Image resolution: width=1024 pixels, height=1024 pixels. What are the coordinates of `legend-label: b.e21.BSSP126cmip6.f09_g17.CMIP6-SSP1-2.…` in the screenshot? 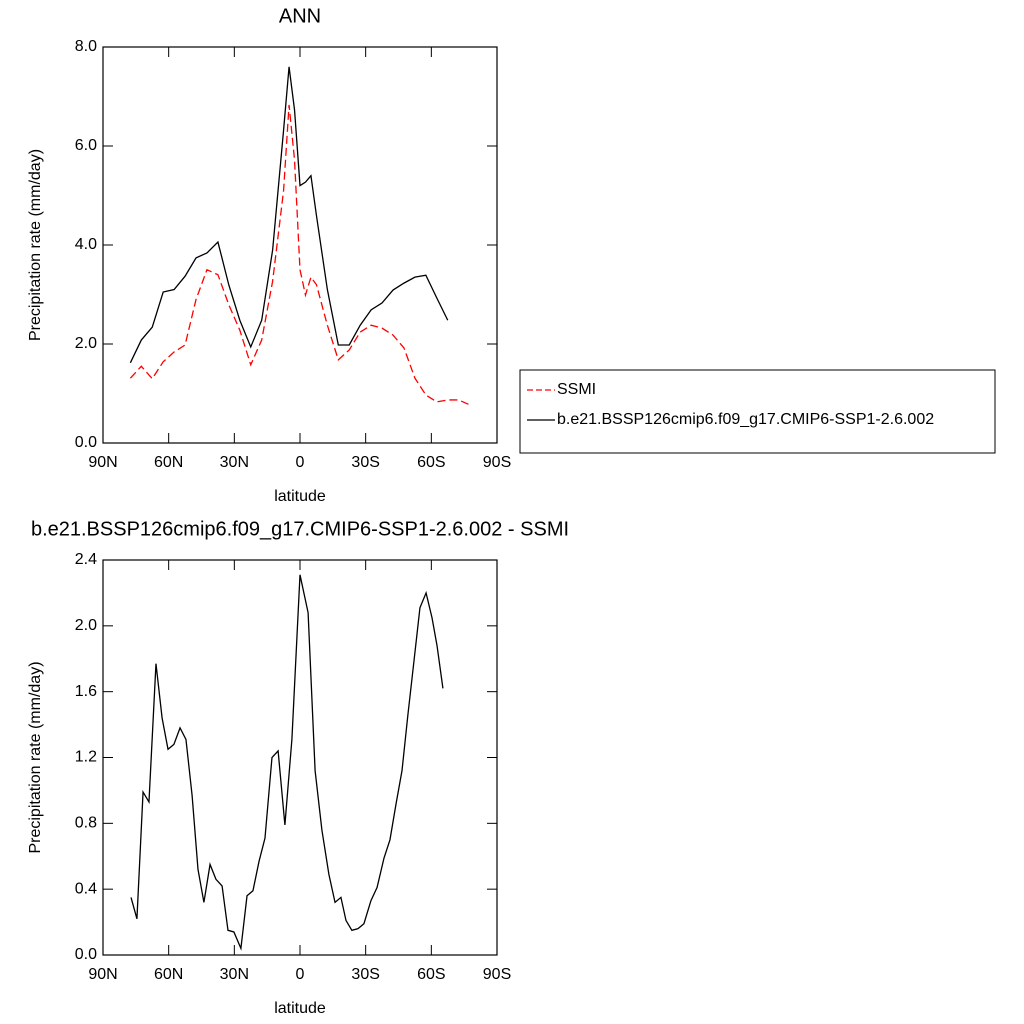 It's located at (745, 419).